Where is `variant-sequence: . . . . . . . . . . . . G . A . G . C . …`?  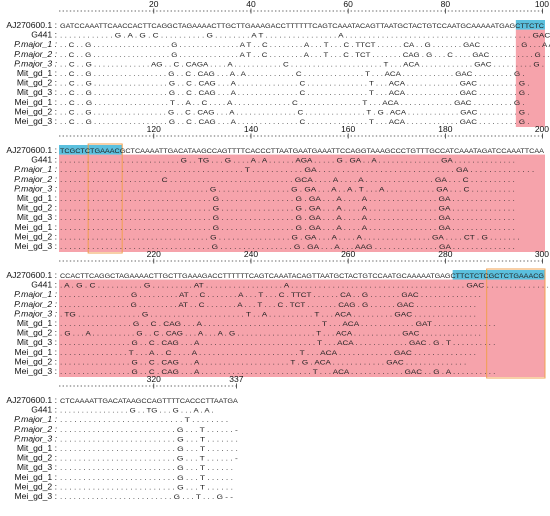 variant-sequence: . . . . . . . . . . . . G . A . G . C . … is located at coordinates (305, 36).